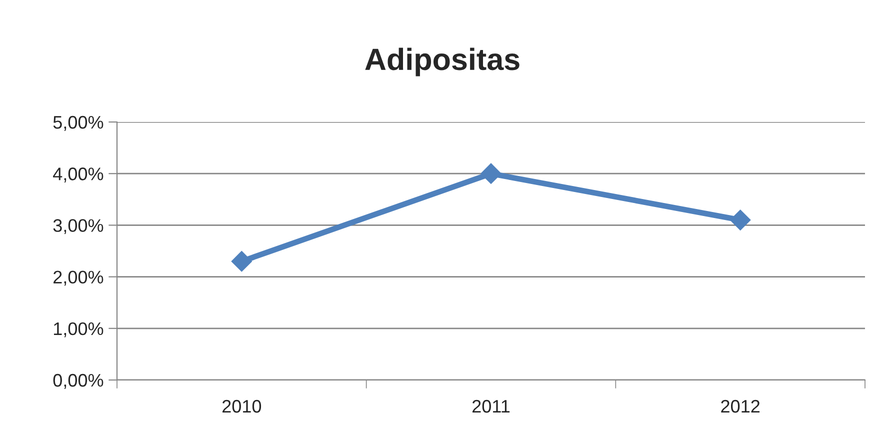  Describe the element at coordinates (78, 123) in the screenshot. I see `y-tick-label: 5,00%` at that location.